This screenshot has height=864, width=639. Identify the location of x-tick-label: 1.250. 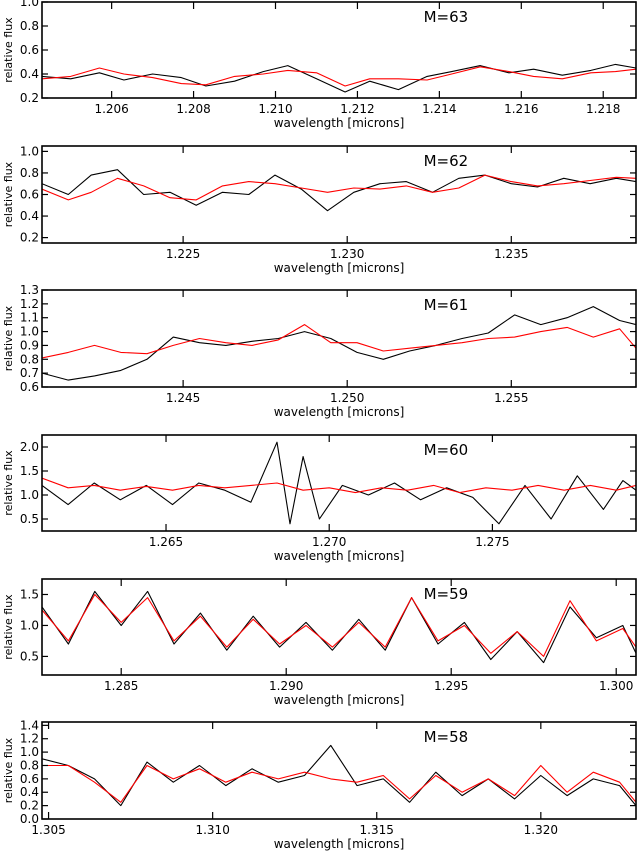
(347, 398).